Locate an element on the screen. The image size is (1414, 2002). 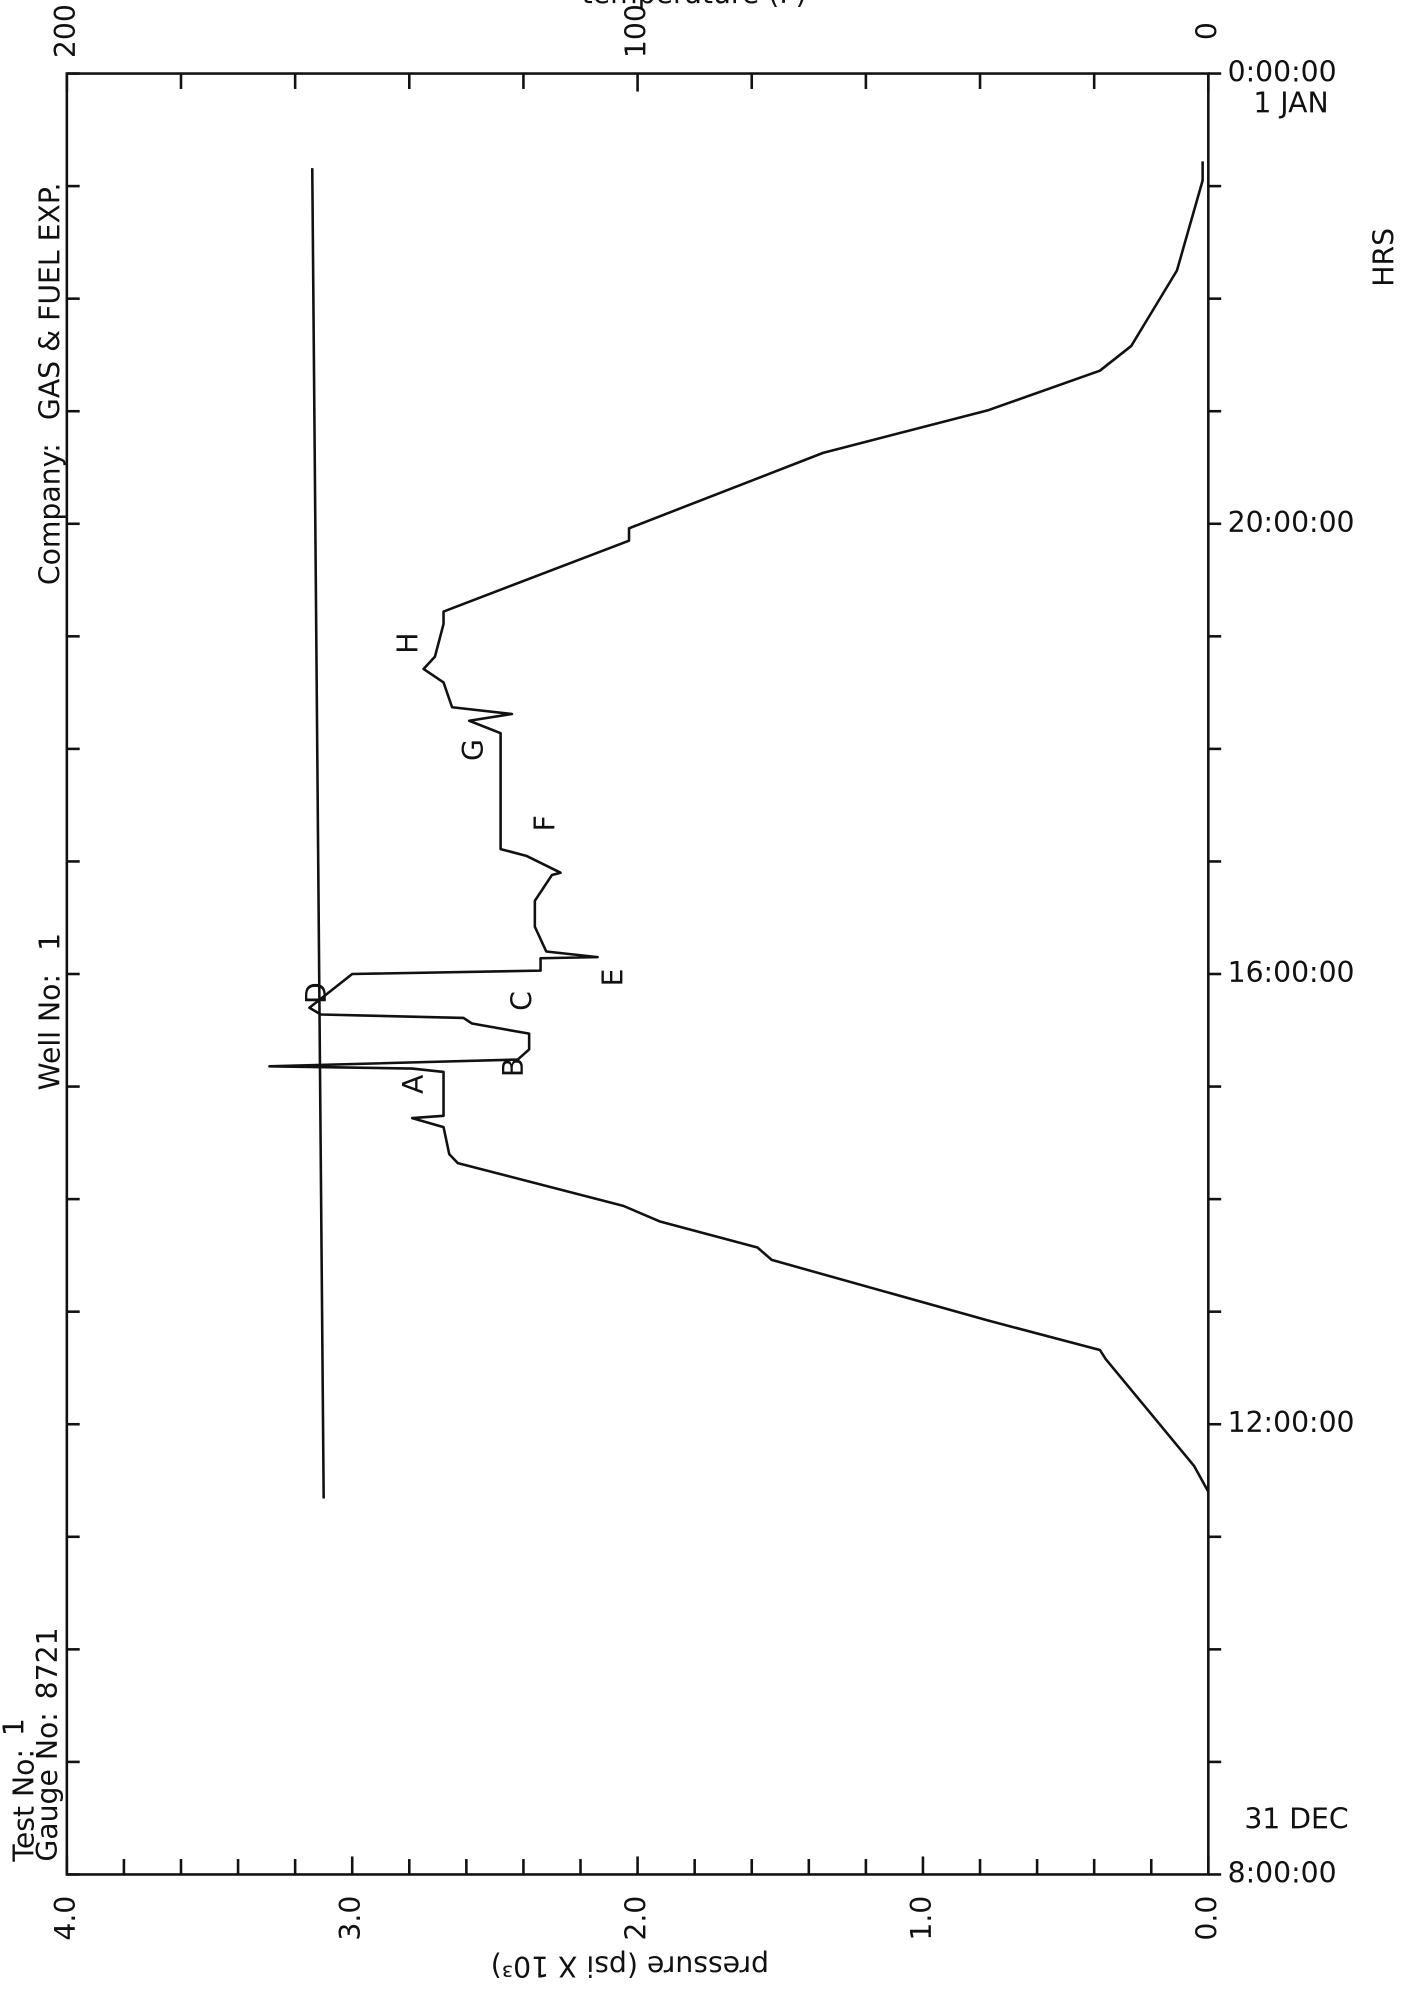
x-tick-label: 8:00:00 is located at coordinates (1282, 1872).